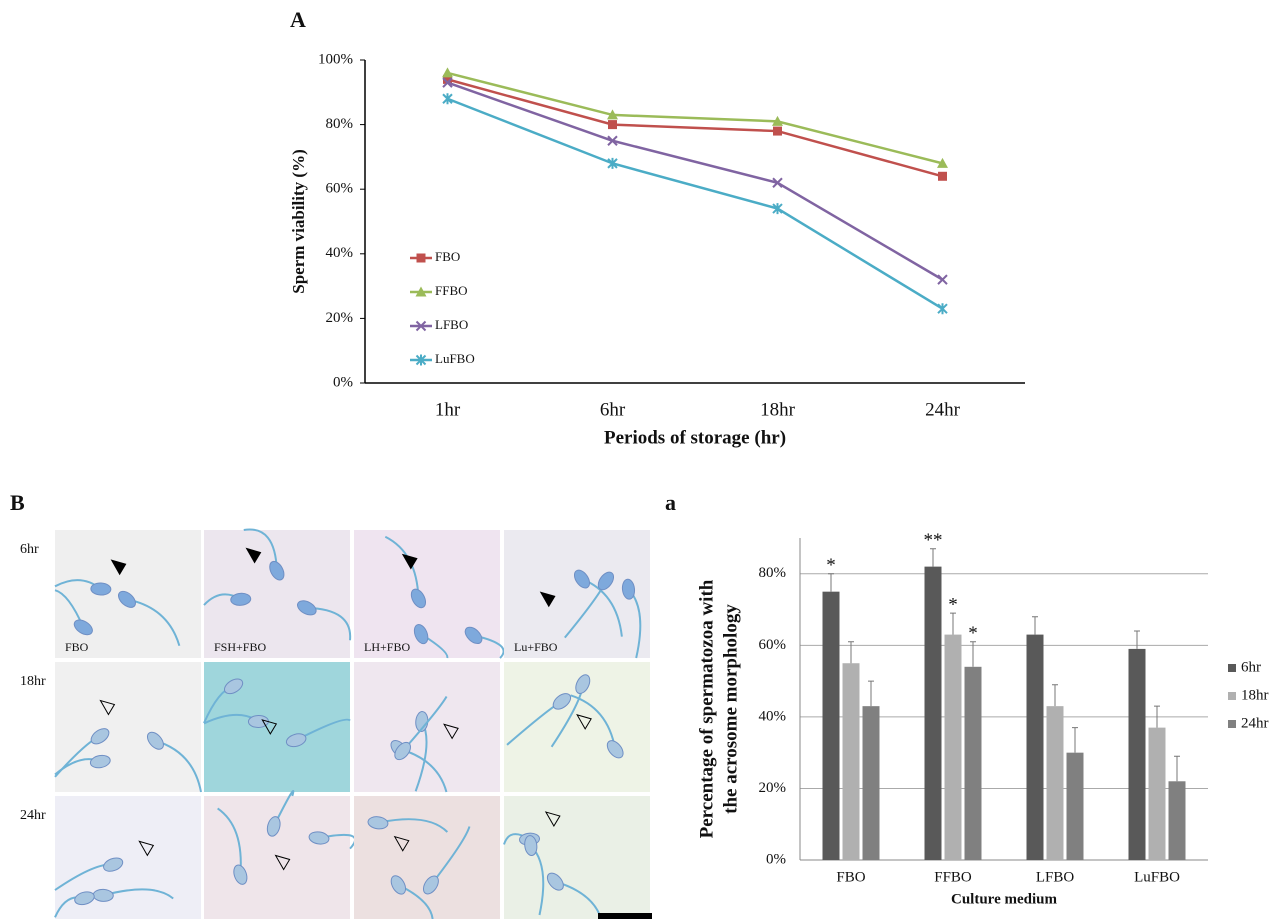 This screenshot has width=1280, height=919. What do you see at coordinates (240, 647) in the screenshot?
I see `cell-label: FSH+FBO` at bounding box center [240, 647].